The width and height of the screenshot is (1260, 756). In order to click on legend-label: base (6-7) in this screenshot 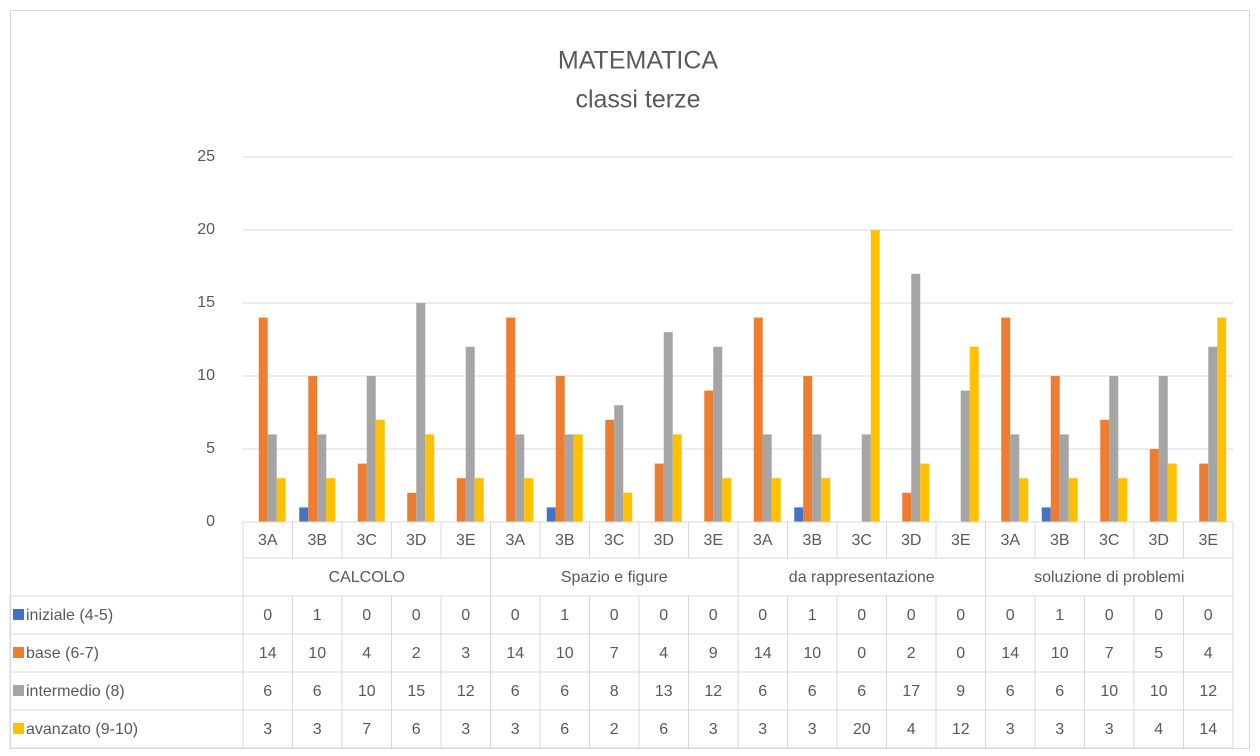, I will do `click(62, 653)`.